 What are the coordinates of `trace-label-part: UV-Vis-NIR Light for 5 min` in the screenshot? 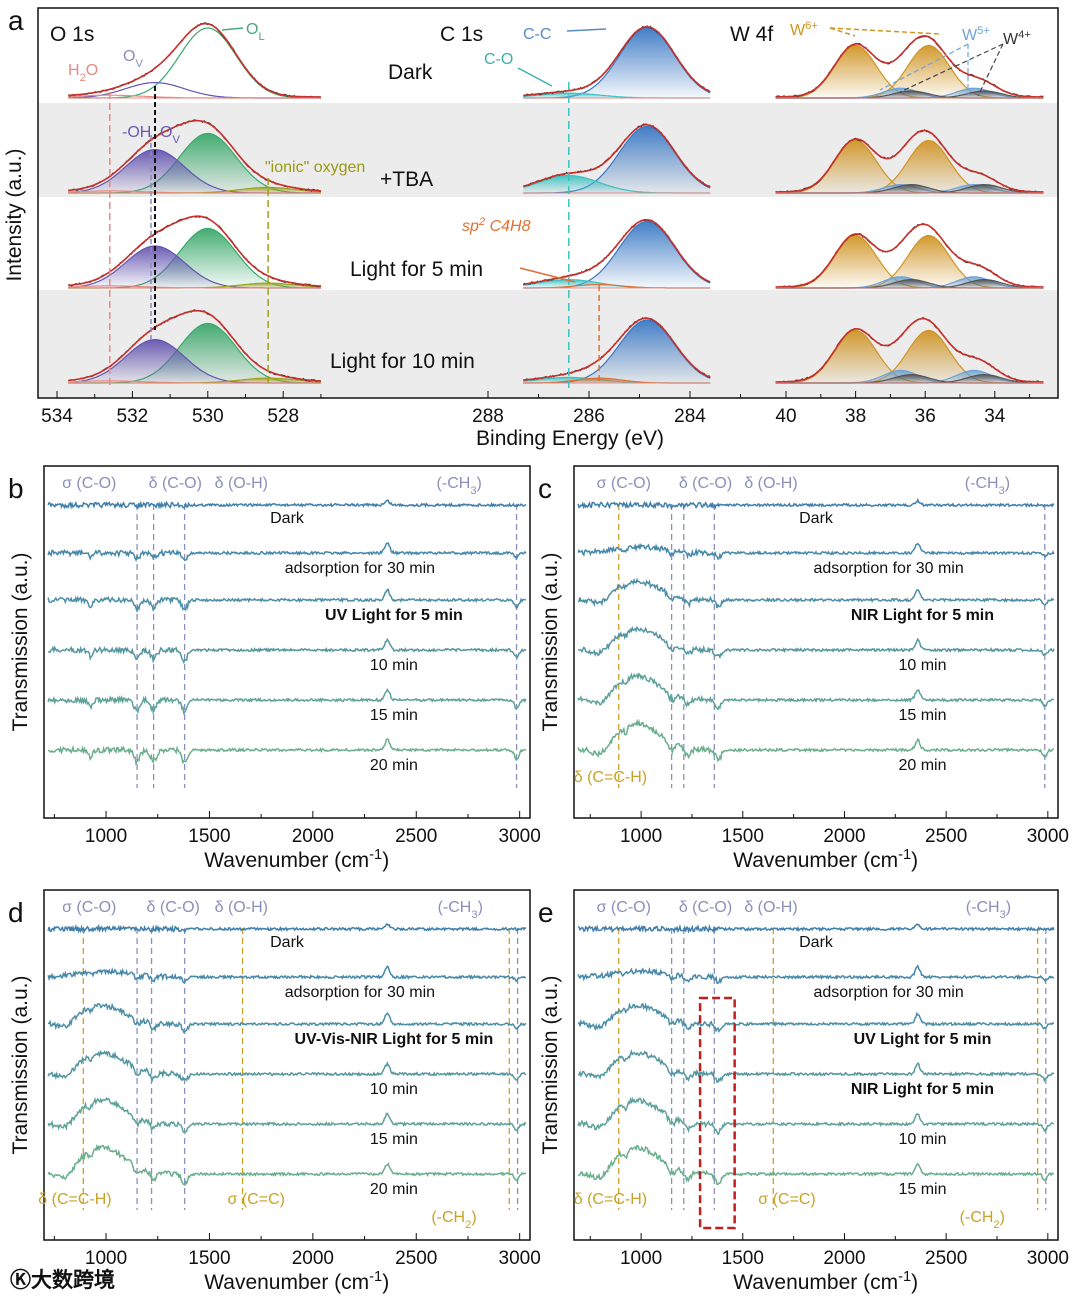 It's located at (394, 1039).